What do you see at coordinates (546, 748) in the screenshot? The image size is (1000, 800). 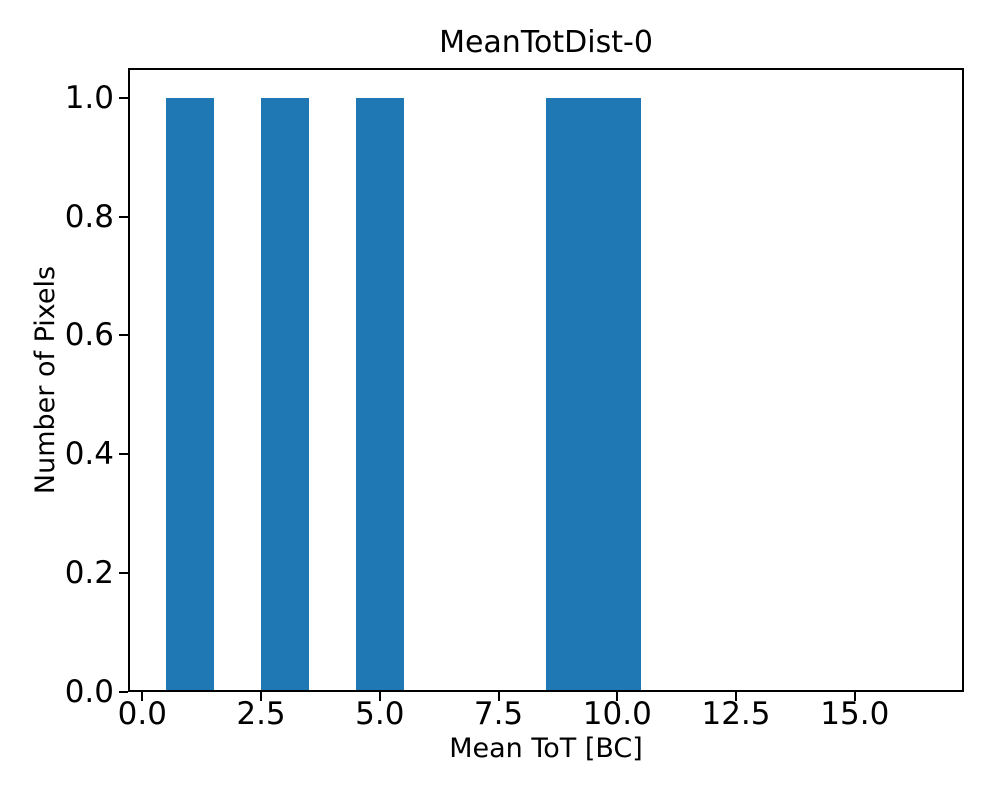 I see `x-axis-label: Mean ToT [BC]` at bounding box center [546, 748].